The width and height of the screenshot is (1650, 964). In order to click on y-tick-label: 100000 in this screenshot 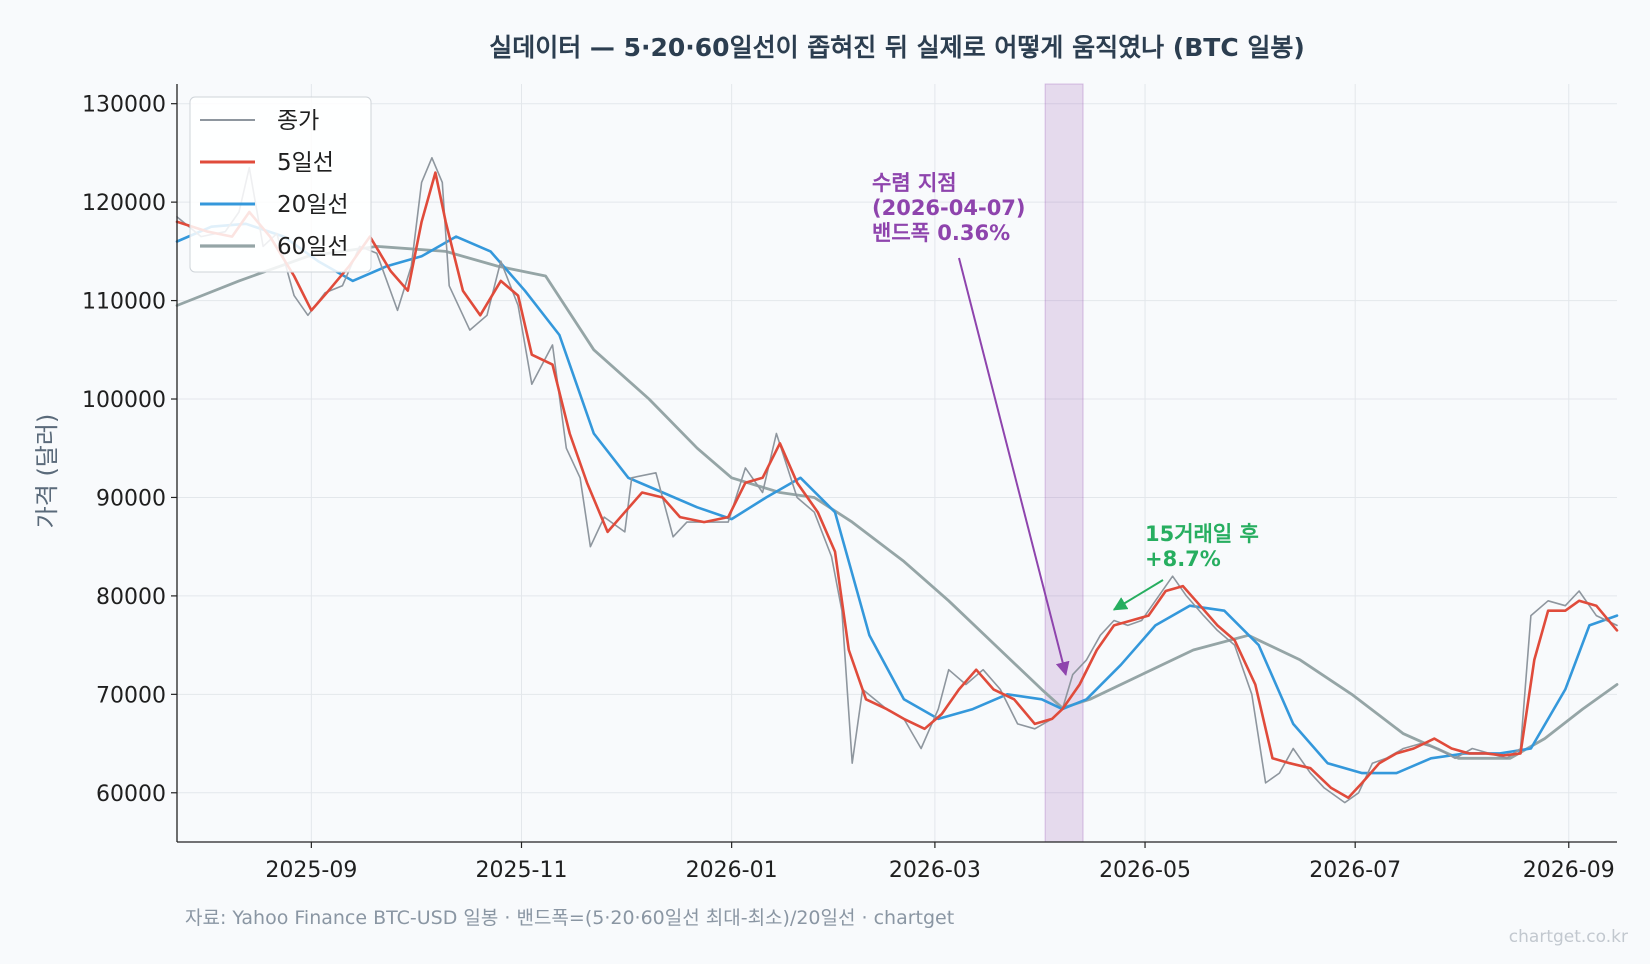, I will do `click(124, 400)`.